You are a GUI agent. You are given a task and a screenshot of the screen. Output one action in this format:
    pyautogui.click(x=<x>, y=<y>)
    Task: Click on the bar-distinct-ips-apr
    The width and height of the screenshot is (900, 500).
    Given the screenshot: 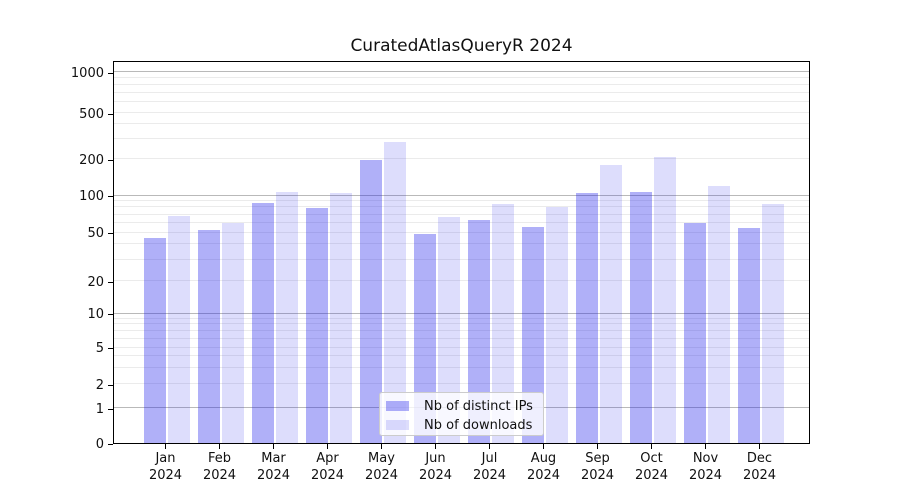 What is the action you would take?
    pyautogui.click(x=316, y=325)
    